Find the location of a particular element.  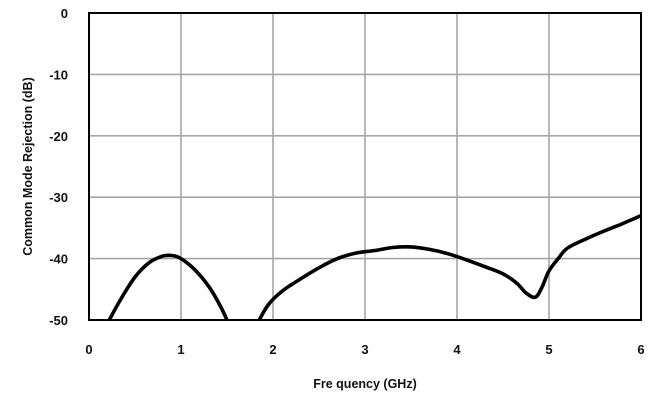

y-tick-labels: 0 -10 -20 -30 -40 -50 is located at coordinates (58, 167).